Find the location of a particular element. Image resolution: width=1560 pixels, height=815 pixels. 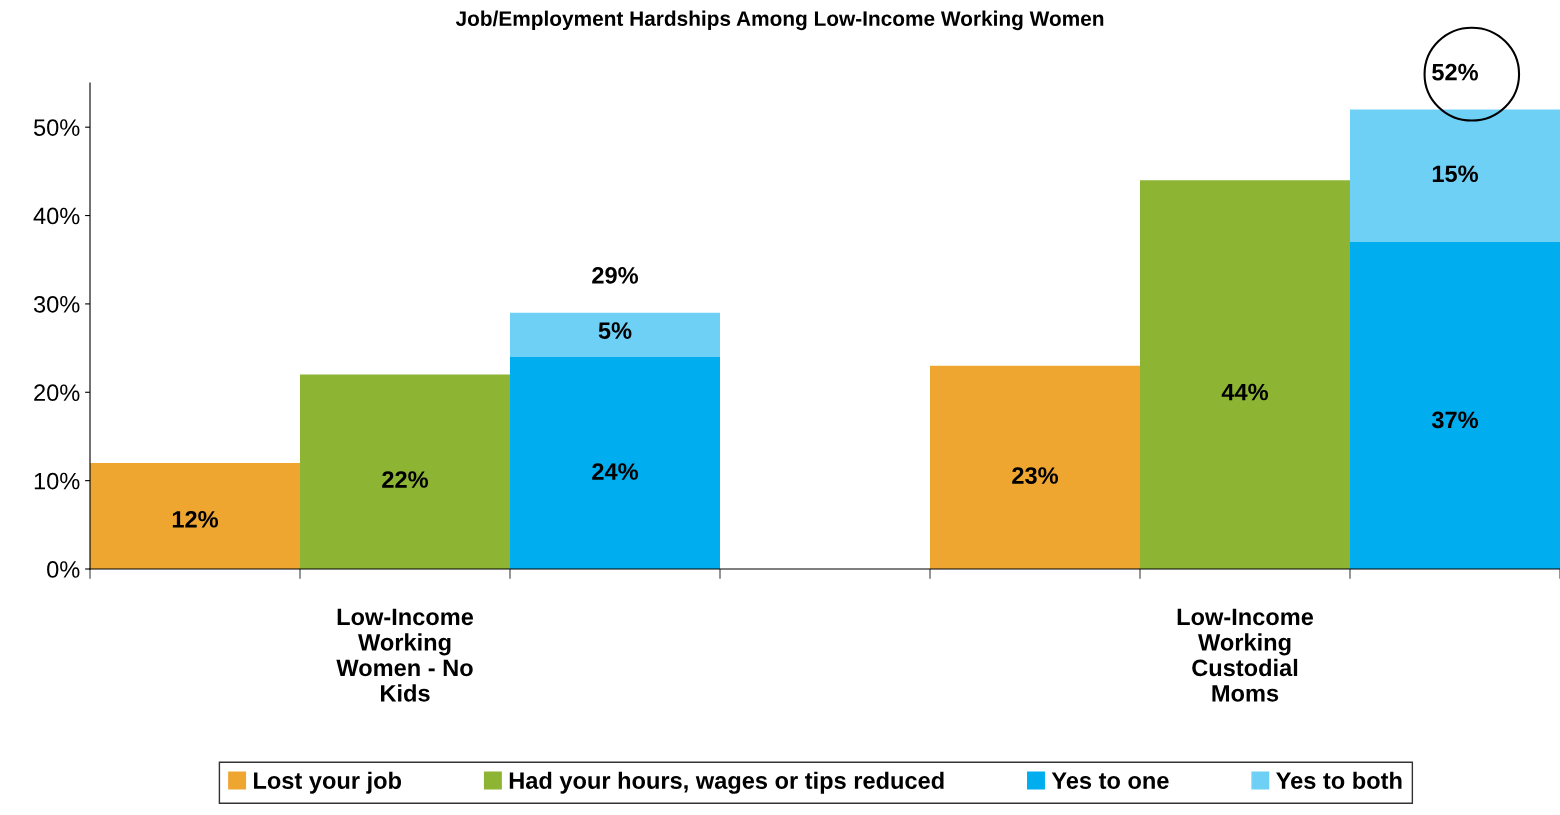

data-label: 5% is located at coordinates (615, 330).